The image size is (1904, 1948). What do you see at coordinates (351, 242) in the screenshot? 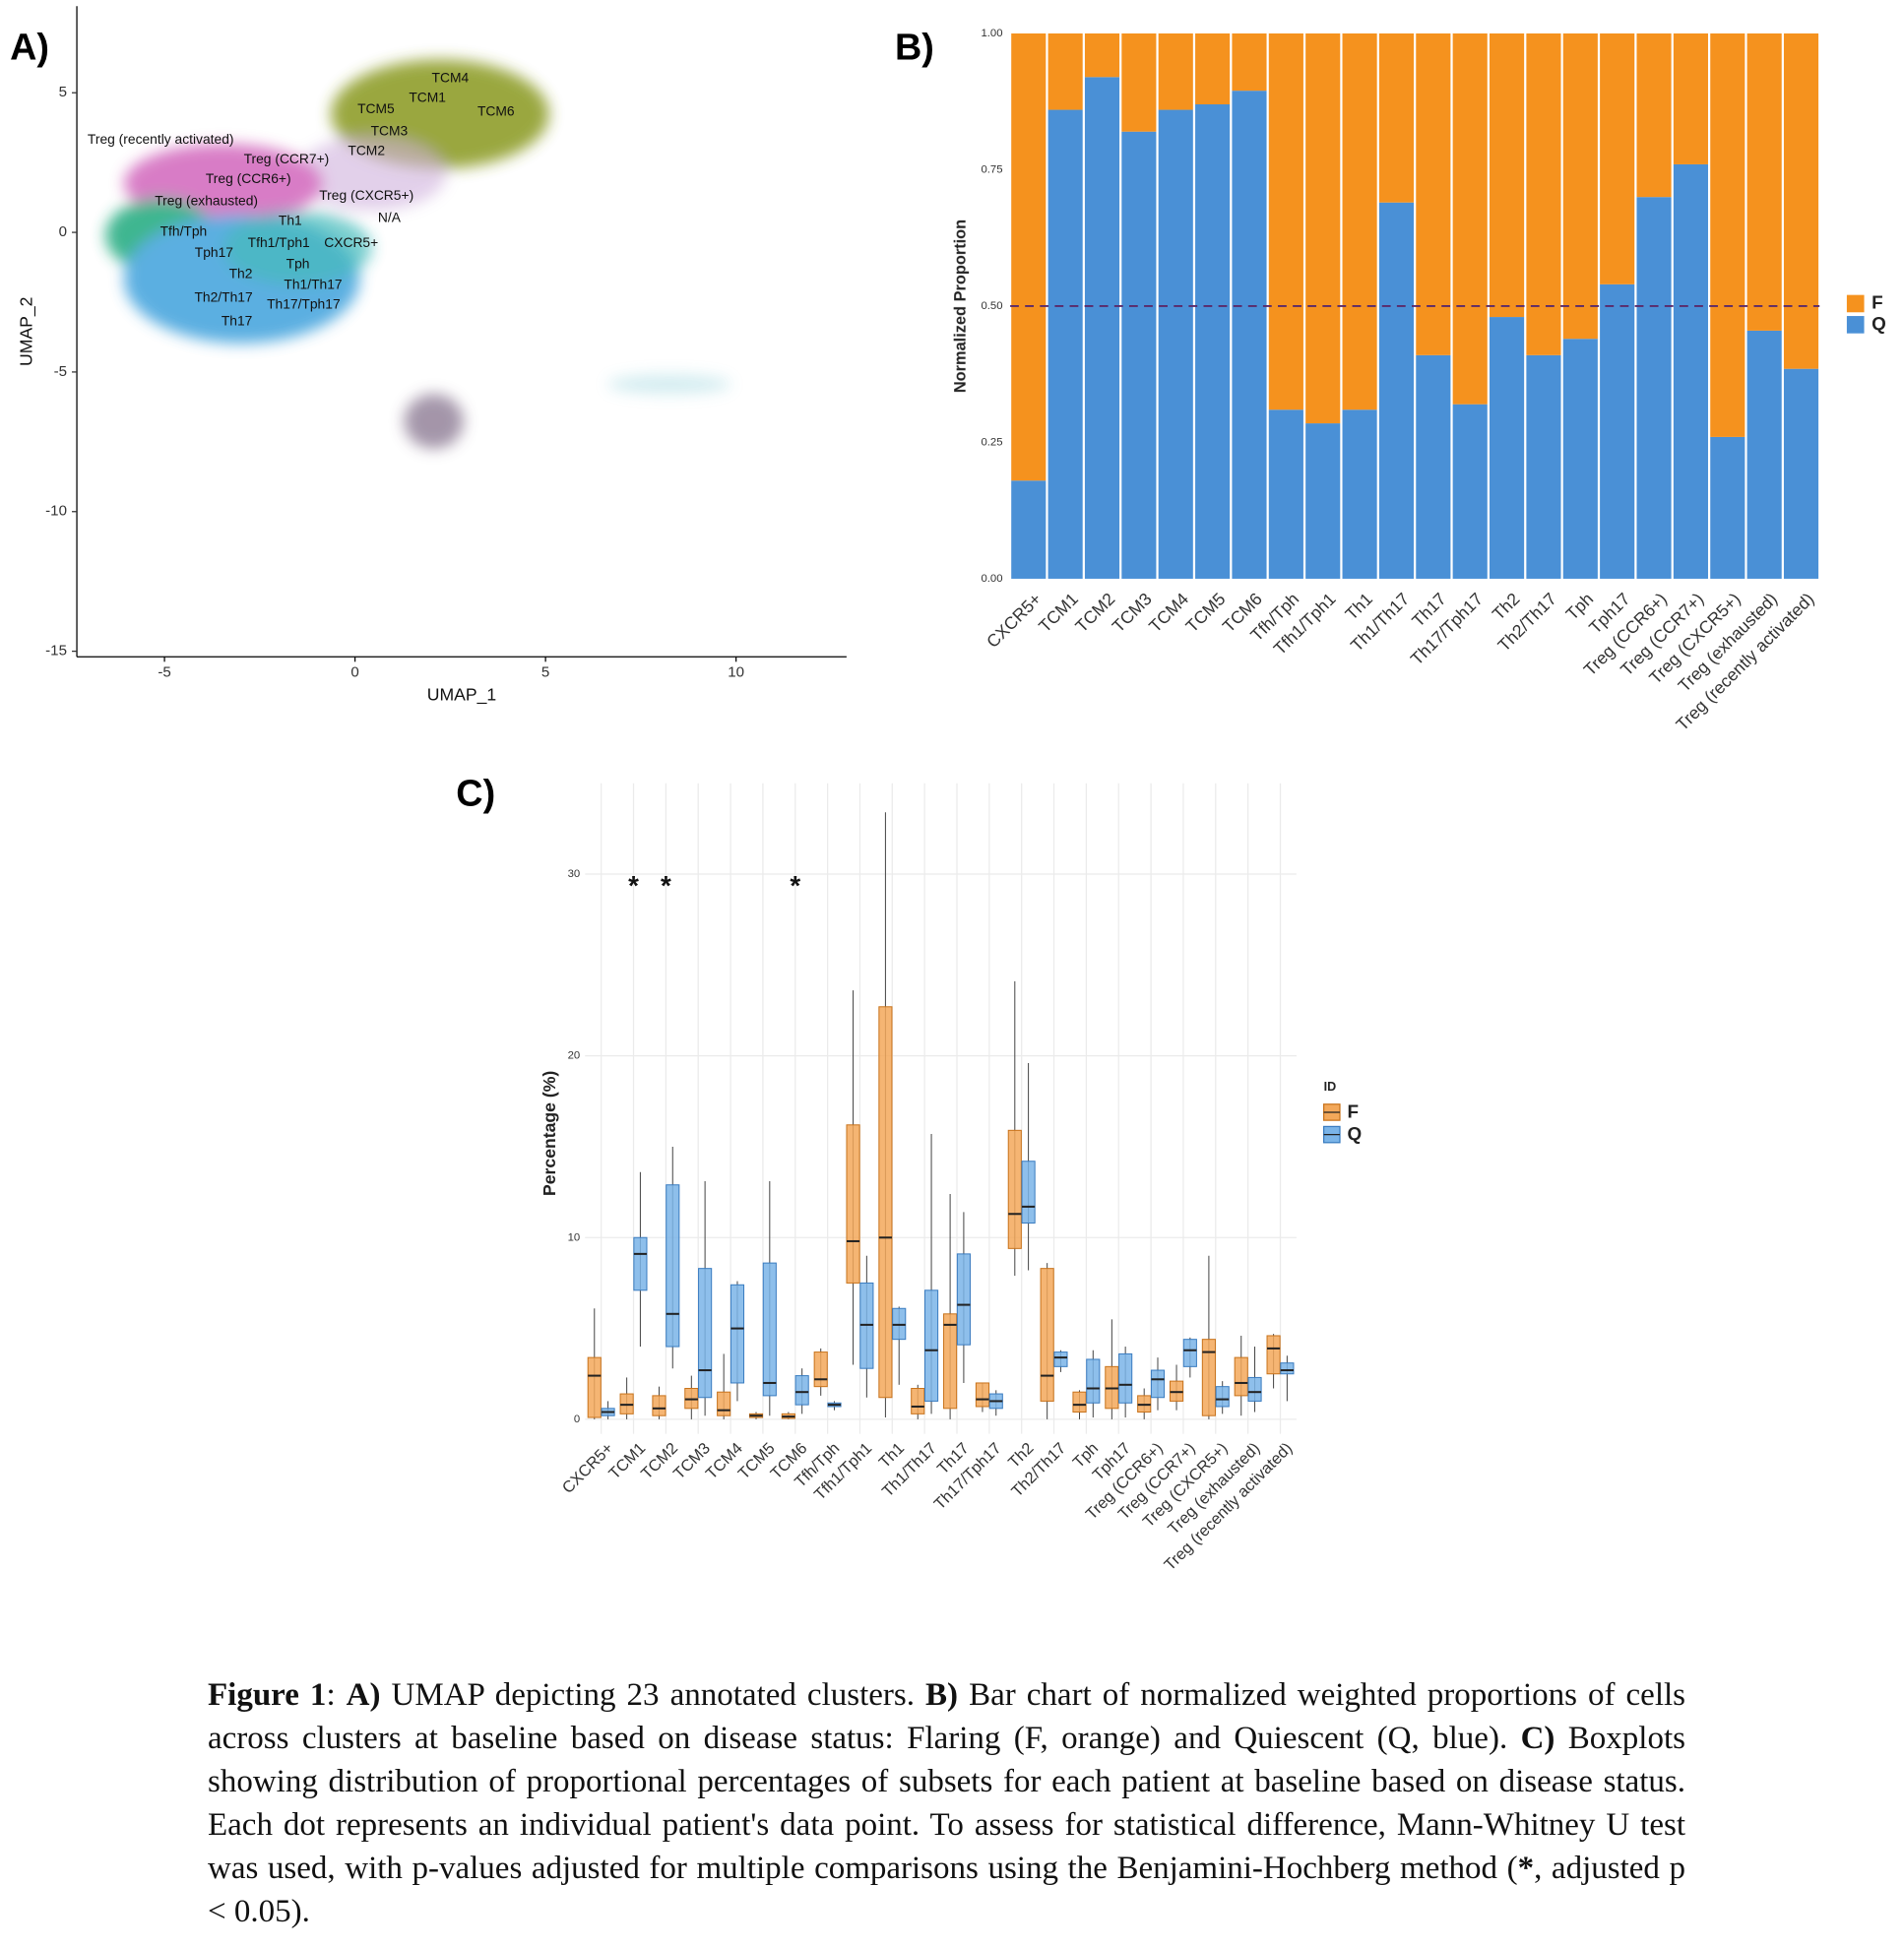
I see `cluster-label: CXCR5+` at bounding box center [351, 242].